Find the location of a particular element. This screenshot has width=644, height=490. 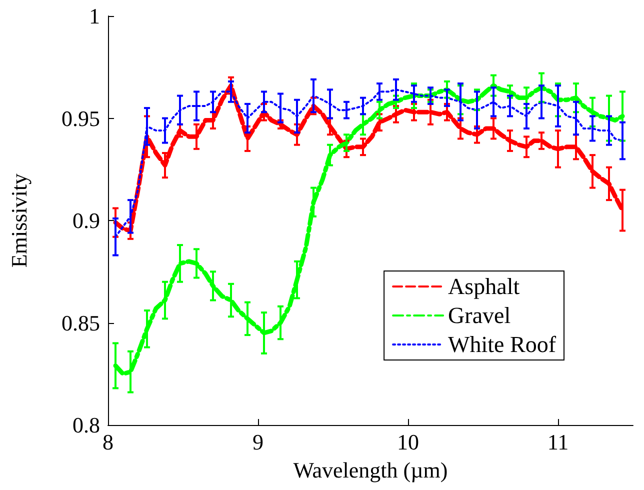

x-tick-label: 10 is located at coordinates (408, 442).